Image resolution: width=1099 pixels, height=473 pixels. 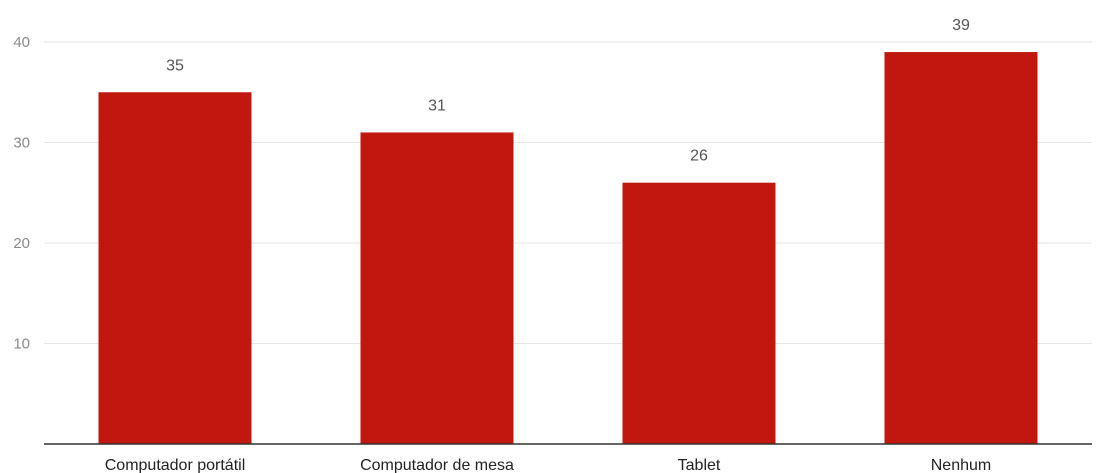 I want to click on category-label-3: Tablet, so click(x=699, y=465).